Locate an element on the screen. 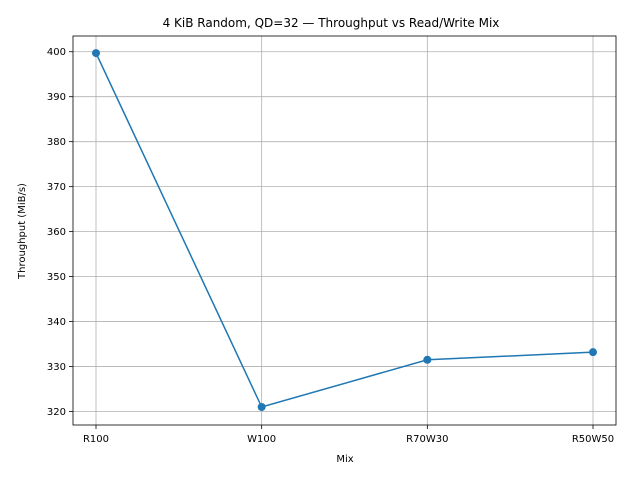 This screenshot has height=480, width=640. x-axis: R100 W100 R70W30 R50W50 is located at coordinates (348, 435).